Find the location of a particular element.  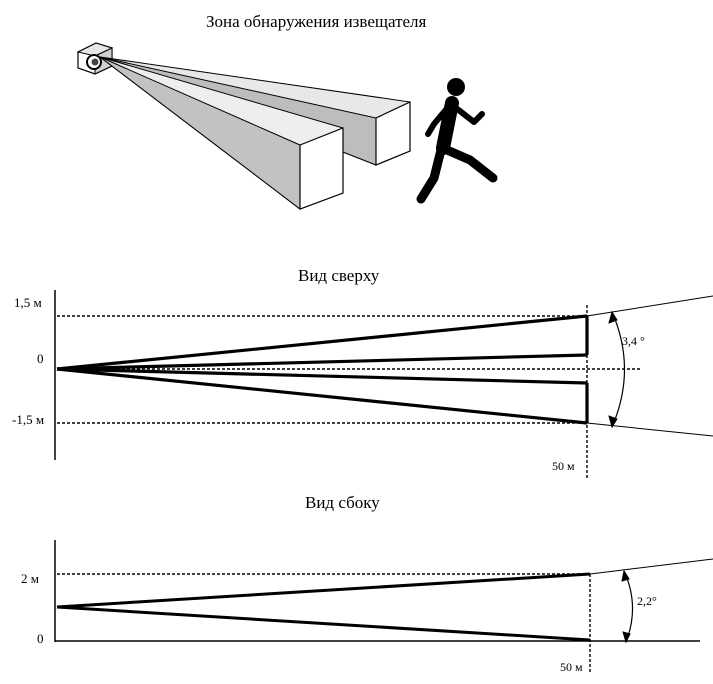

side-view-title: Вид сбоку is located at coordinates (342, 502).